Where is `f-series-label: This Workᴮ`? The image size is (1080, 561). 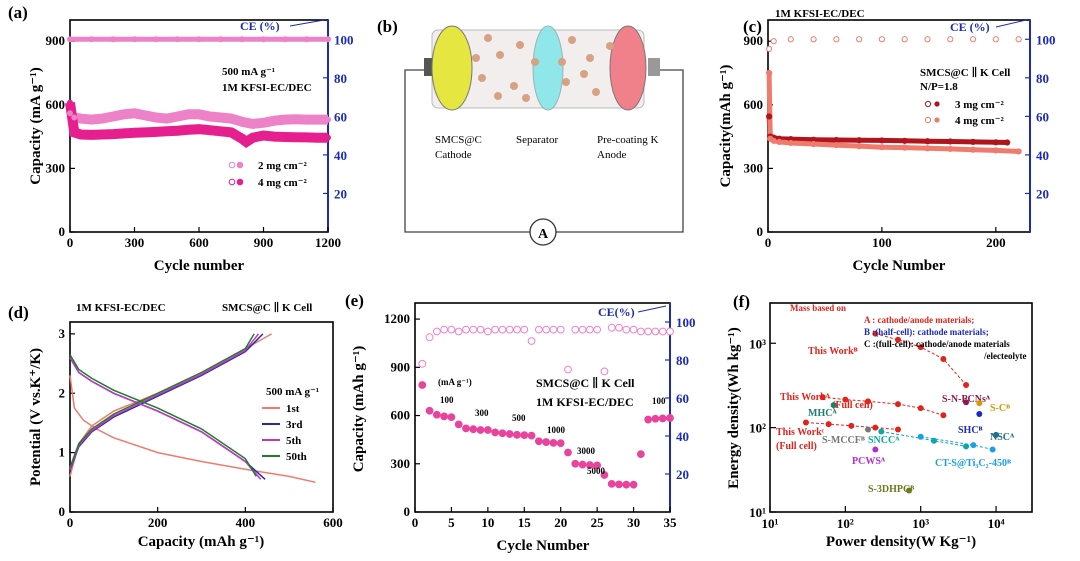
f-series-label: This Workᴮ is located at coordinates (833, 351).